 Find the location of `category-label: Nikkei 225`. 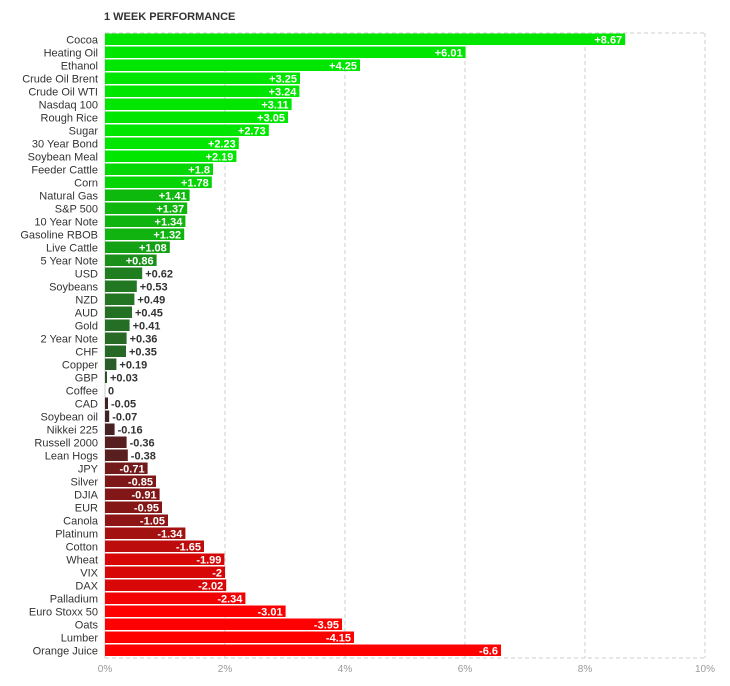

category-label: Nikkei 225 is located at coordinates (72, 430).